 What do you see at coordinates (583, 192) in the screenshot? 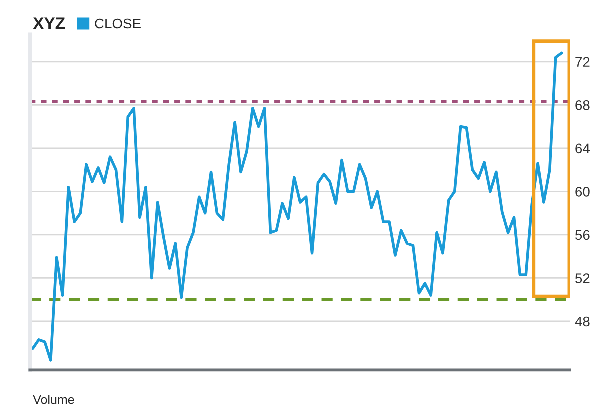
I see `y-tick-label: 60` at bounding box center [583, 192].